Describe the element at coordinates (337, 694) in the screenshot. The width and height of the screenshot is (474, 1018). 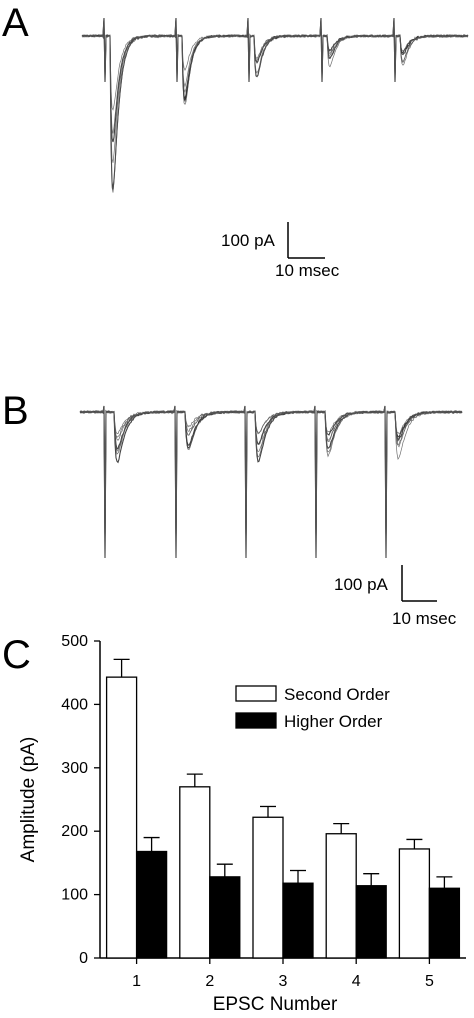
I see `legend-label: Second Order` at that location.